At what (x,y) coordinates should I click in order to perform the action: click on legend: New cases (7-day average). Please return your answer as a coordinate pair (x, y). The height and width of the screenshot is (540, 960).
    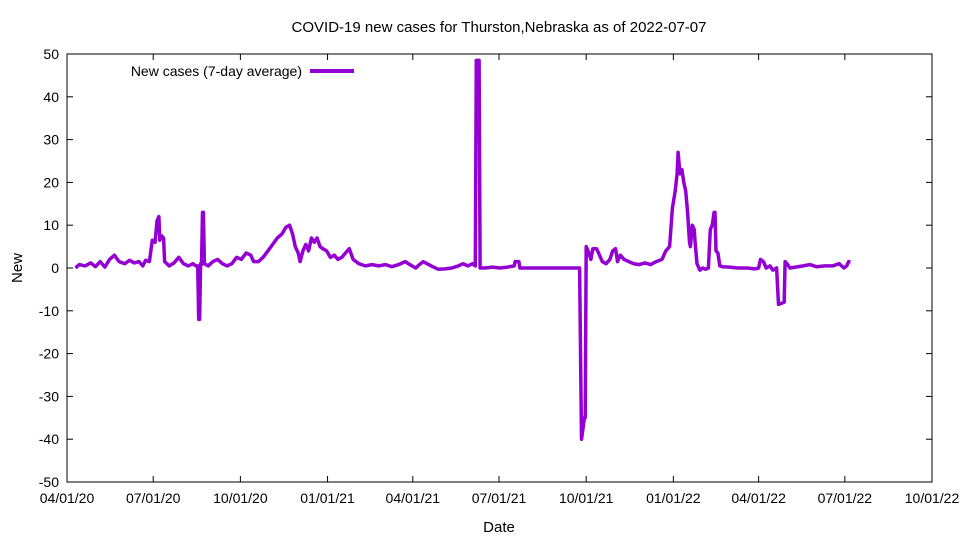
    Looking at the image, I should click on (242, 71).